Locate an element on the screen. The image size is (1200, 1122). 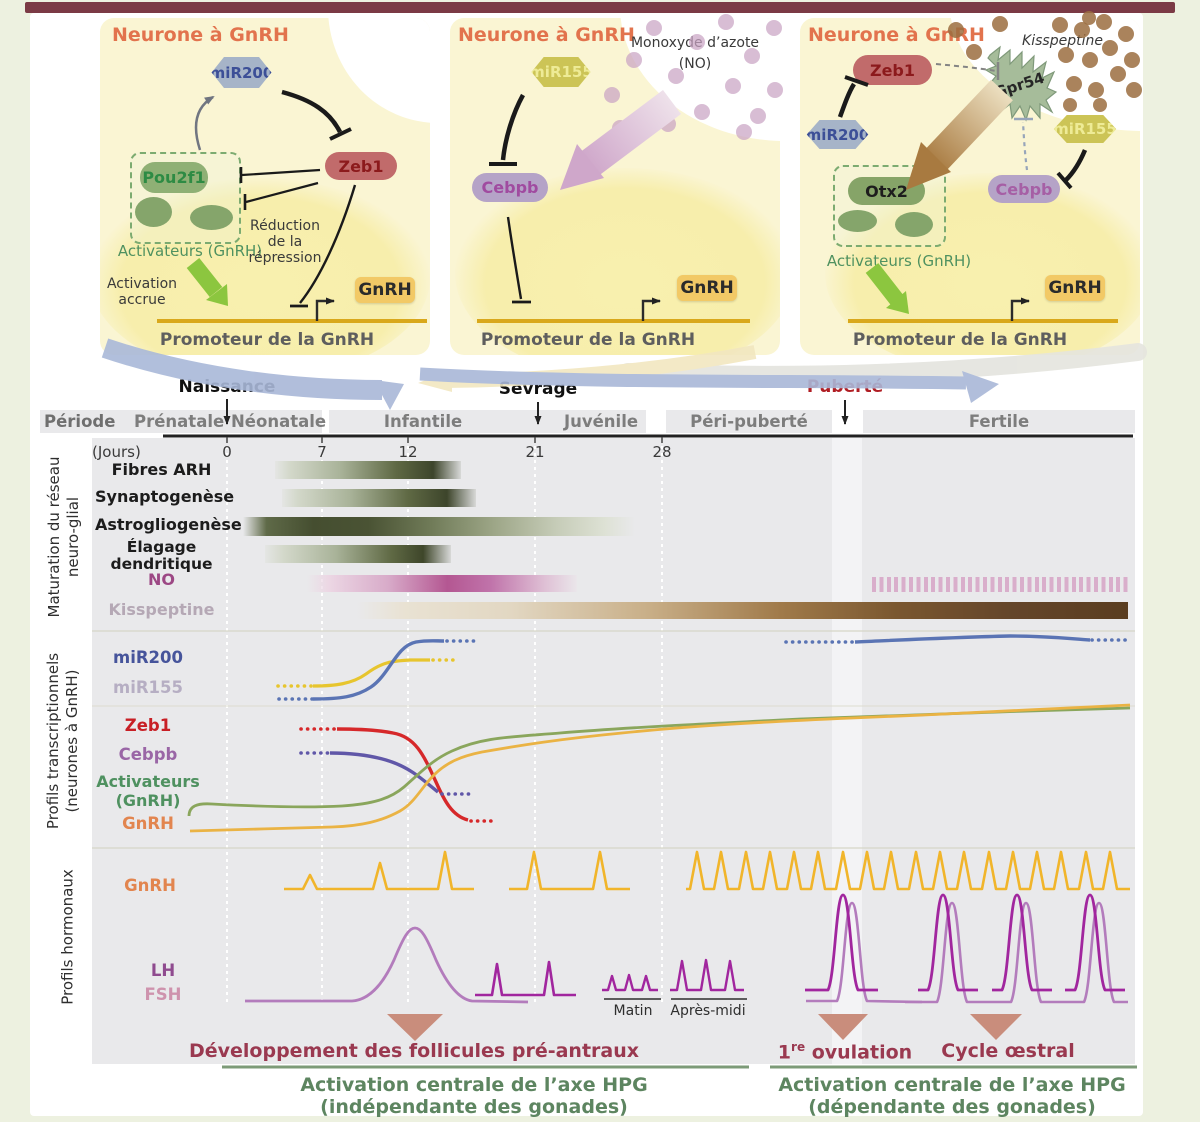
panel1-activation-l1: Activation is located at coordinates (142, 284).